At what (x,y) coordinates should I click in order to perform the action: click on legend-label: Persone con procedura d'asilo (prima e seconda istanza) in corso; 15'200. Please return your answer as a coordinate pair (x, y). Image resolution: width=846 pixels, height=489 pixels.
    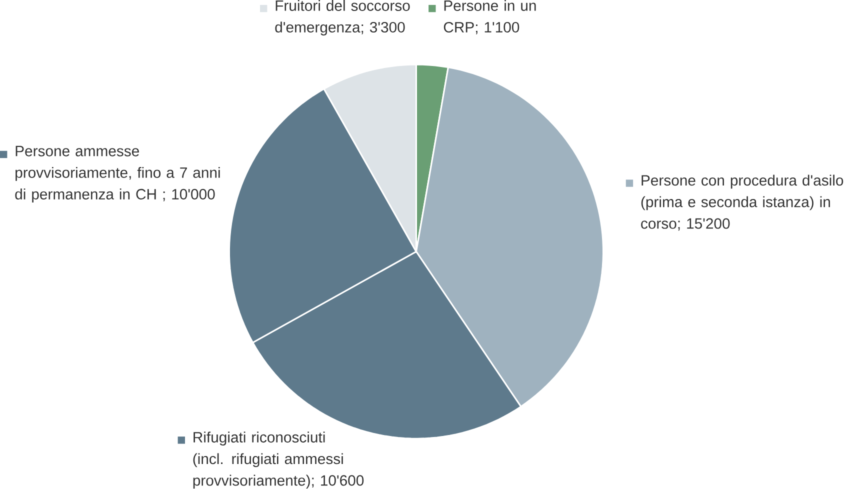
    Looking at the image, I should click on (742, 202).